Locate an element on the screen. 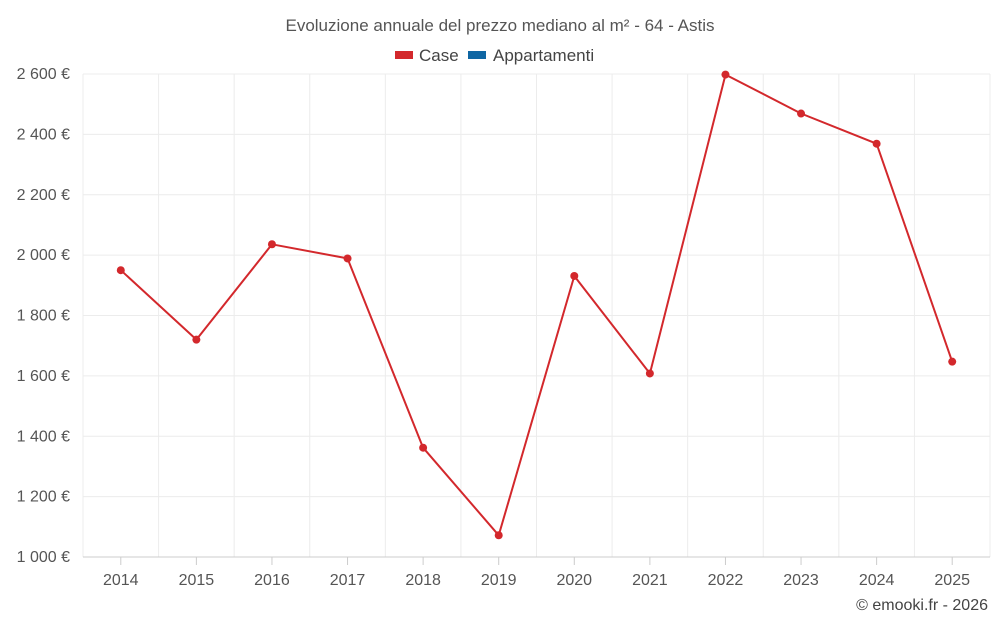 The image size is (1000, 625). x-tick-label: 2023 is located at coordinates (801, 580).